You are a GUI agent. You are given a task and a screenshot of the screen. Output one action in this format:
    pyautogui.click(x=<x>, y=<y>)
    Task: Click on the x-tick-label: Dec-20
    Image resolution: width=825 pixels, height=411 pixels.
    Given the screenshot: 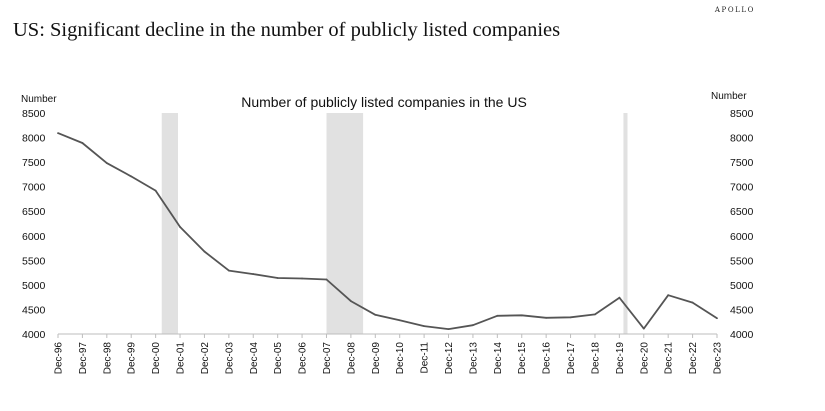 What is the action you would take?
    pyautogui.click(x=644, y=358)
    